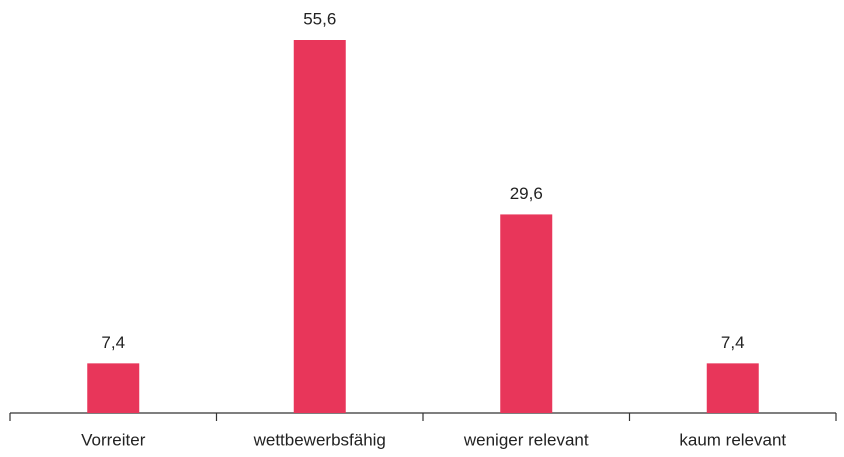  Describe the element at coordinates (319, 18) in the screenshot. I see `value-label: 55,6` at that location.